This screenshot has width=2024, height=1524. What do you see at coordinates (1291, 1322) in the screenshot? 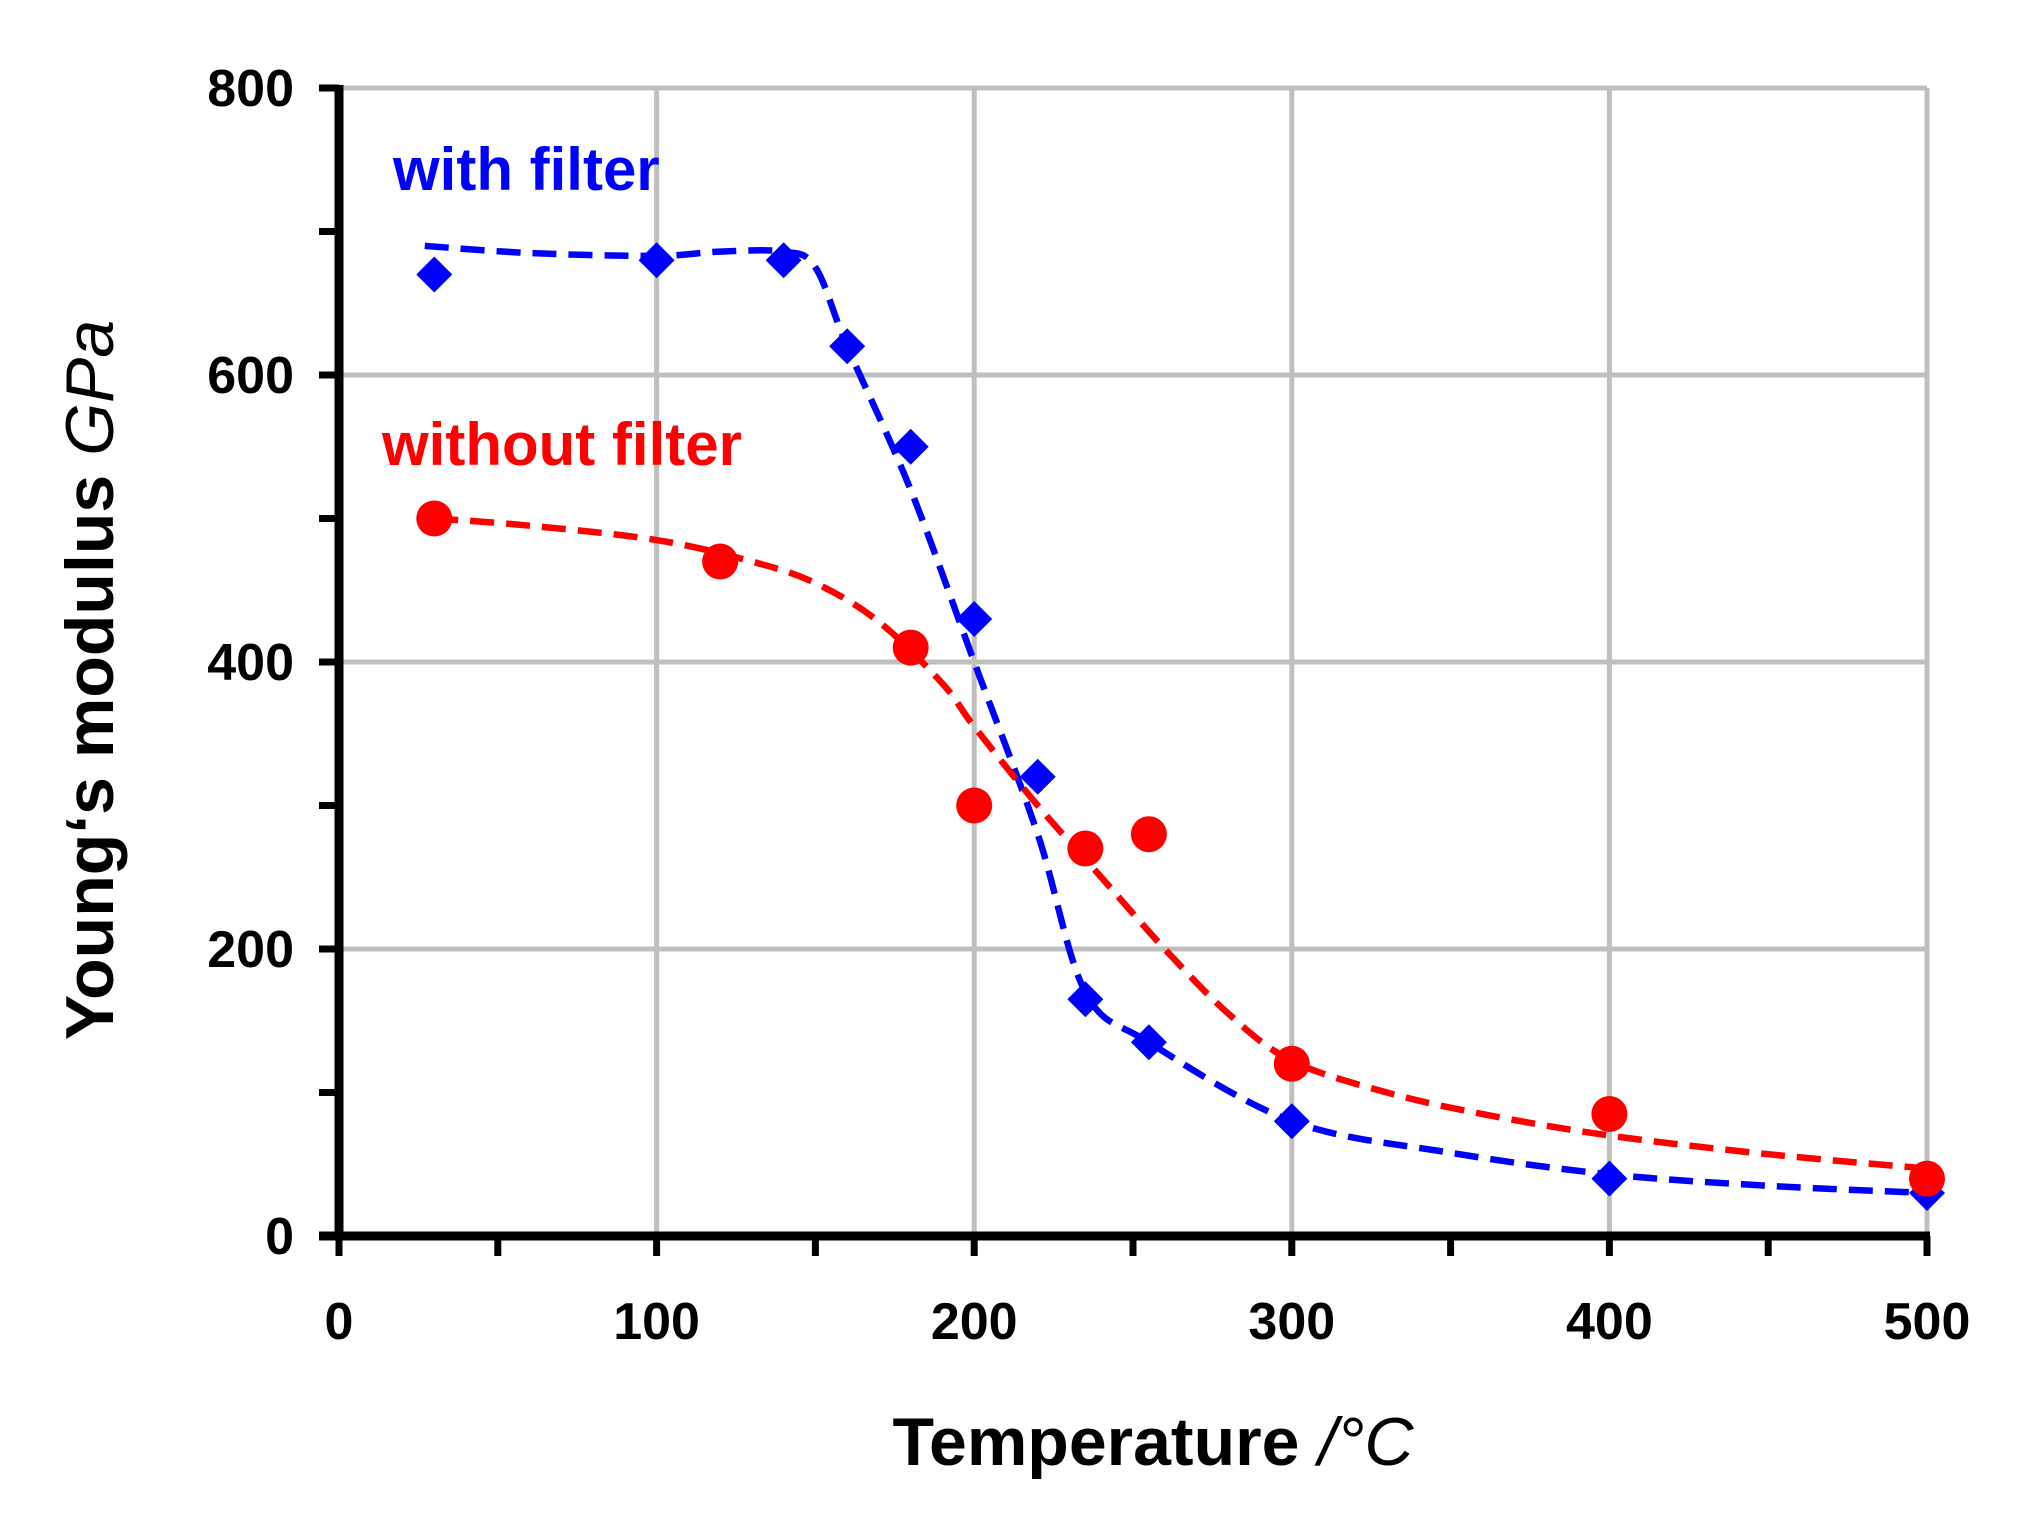
I see `x-tick-label-300: 300` at bounding box center [1291, 1322].